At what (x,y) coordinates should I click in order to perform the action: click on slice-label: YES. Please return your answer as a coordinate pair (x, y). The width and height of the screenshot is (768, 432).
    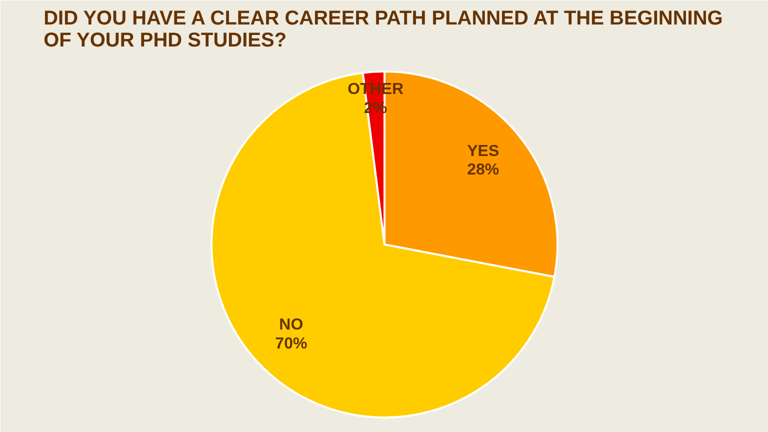
    Looking at the image, I should click on (483, 151).